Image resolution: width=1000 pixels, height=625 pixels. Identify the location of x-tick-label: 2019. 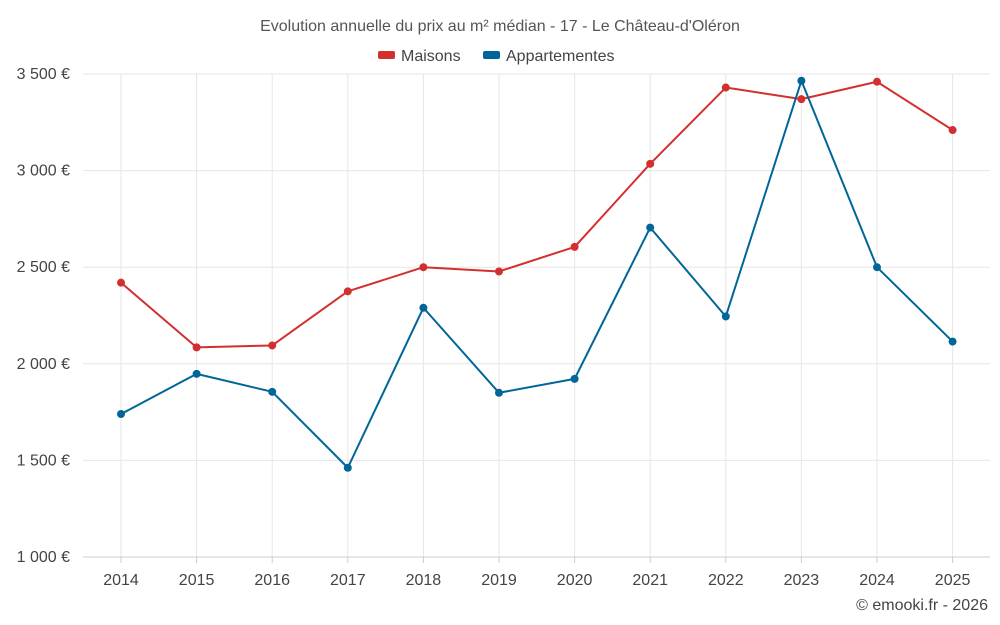
(499, 580).